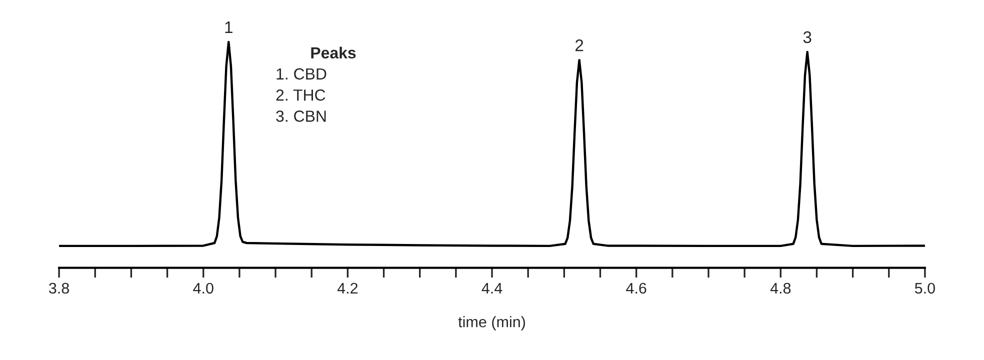 The height and width of the screenshot is (360, 984). Describe the element at coordinates (59, 288) in the screenshot. I see `x-tick-label: 3.8` at that location.